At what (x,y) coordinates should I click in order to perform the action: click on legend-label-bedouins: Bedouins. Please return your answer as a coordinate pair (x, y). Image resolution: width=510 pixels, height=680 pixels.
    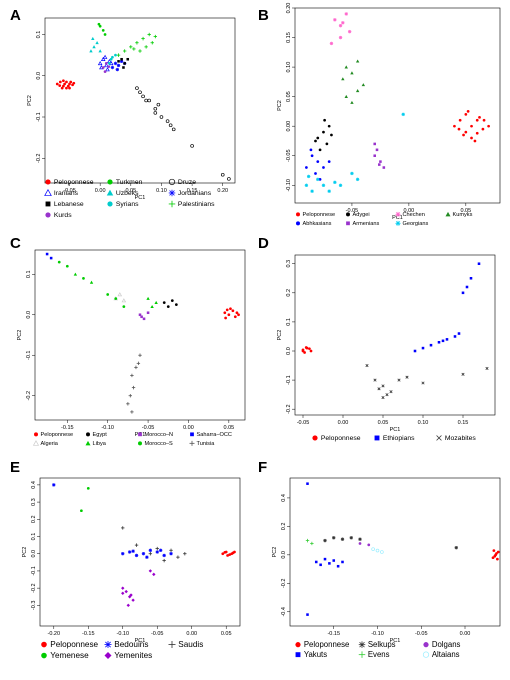
    Looking at the image, I should click on (131, 644).